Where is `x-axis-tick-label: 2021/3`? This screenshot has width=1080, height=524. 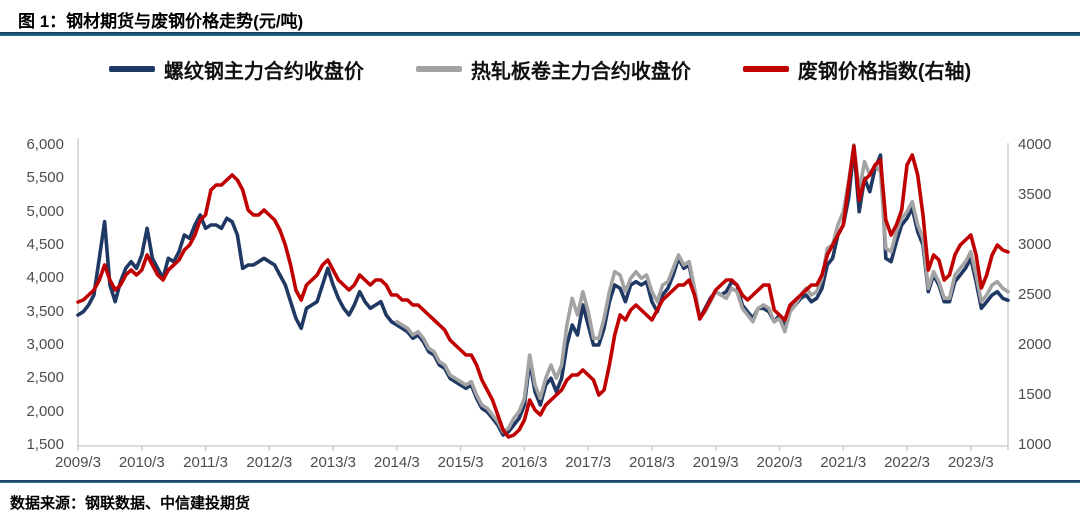 x-axis-tick-label: 2021/3 is located at coordinates (843, 462).